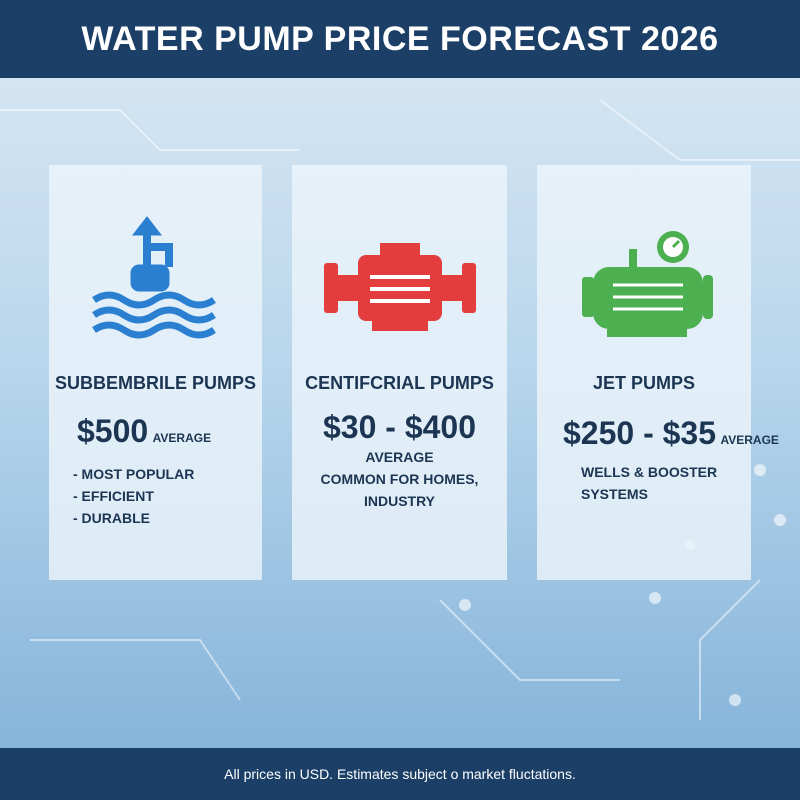  Describe the element at coordinates (640, 433) in the screenshot. I see `price: $250 - $35` at that location.